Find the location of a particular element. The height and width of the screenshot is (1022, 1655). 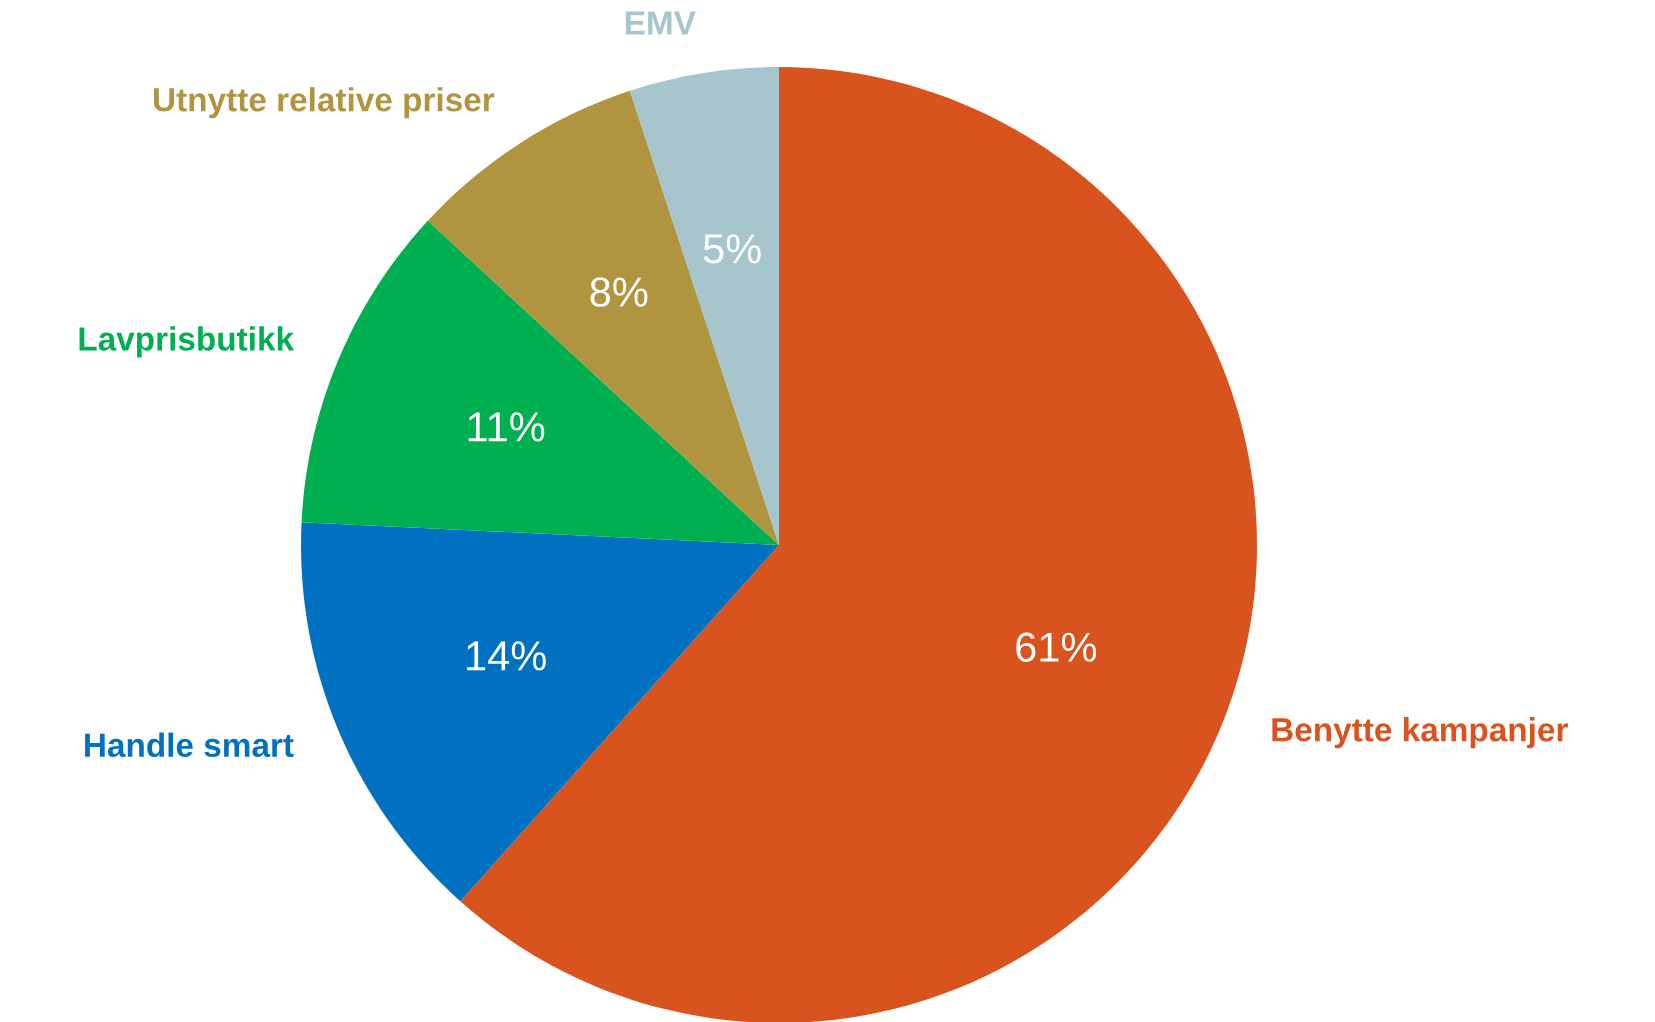

slice-label: EMV is located at coordinates (660, 23).